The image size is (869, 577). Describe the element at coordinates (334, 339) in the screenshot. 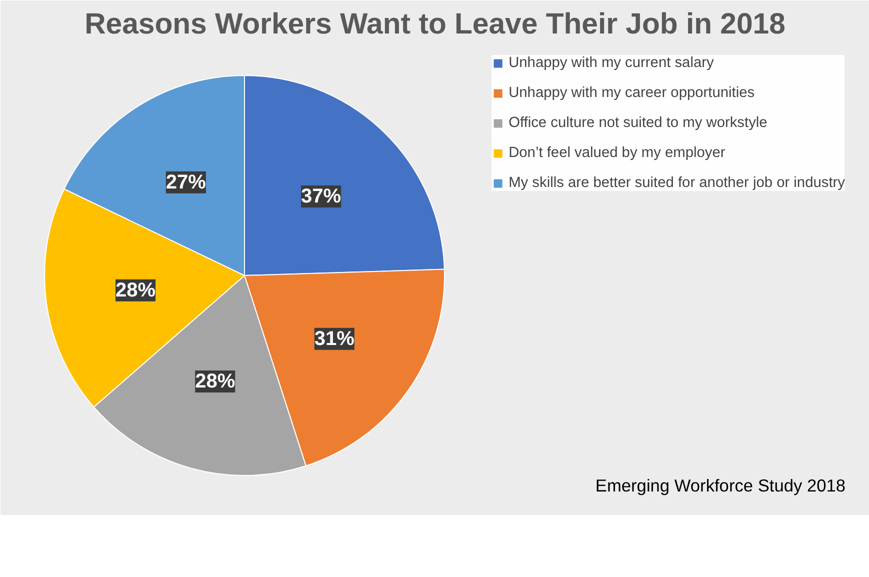

I see `data-label: 31%` at that location.